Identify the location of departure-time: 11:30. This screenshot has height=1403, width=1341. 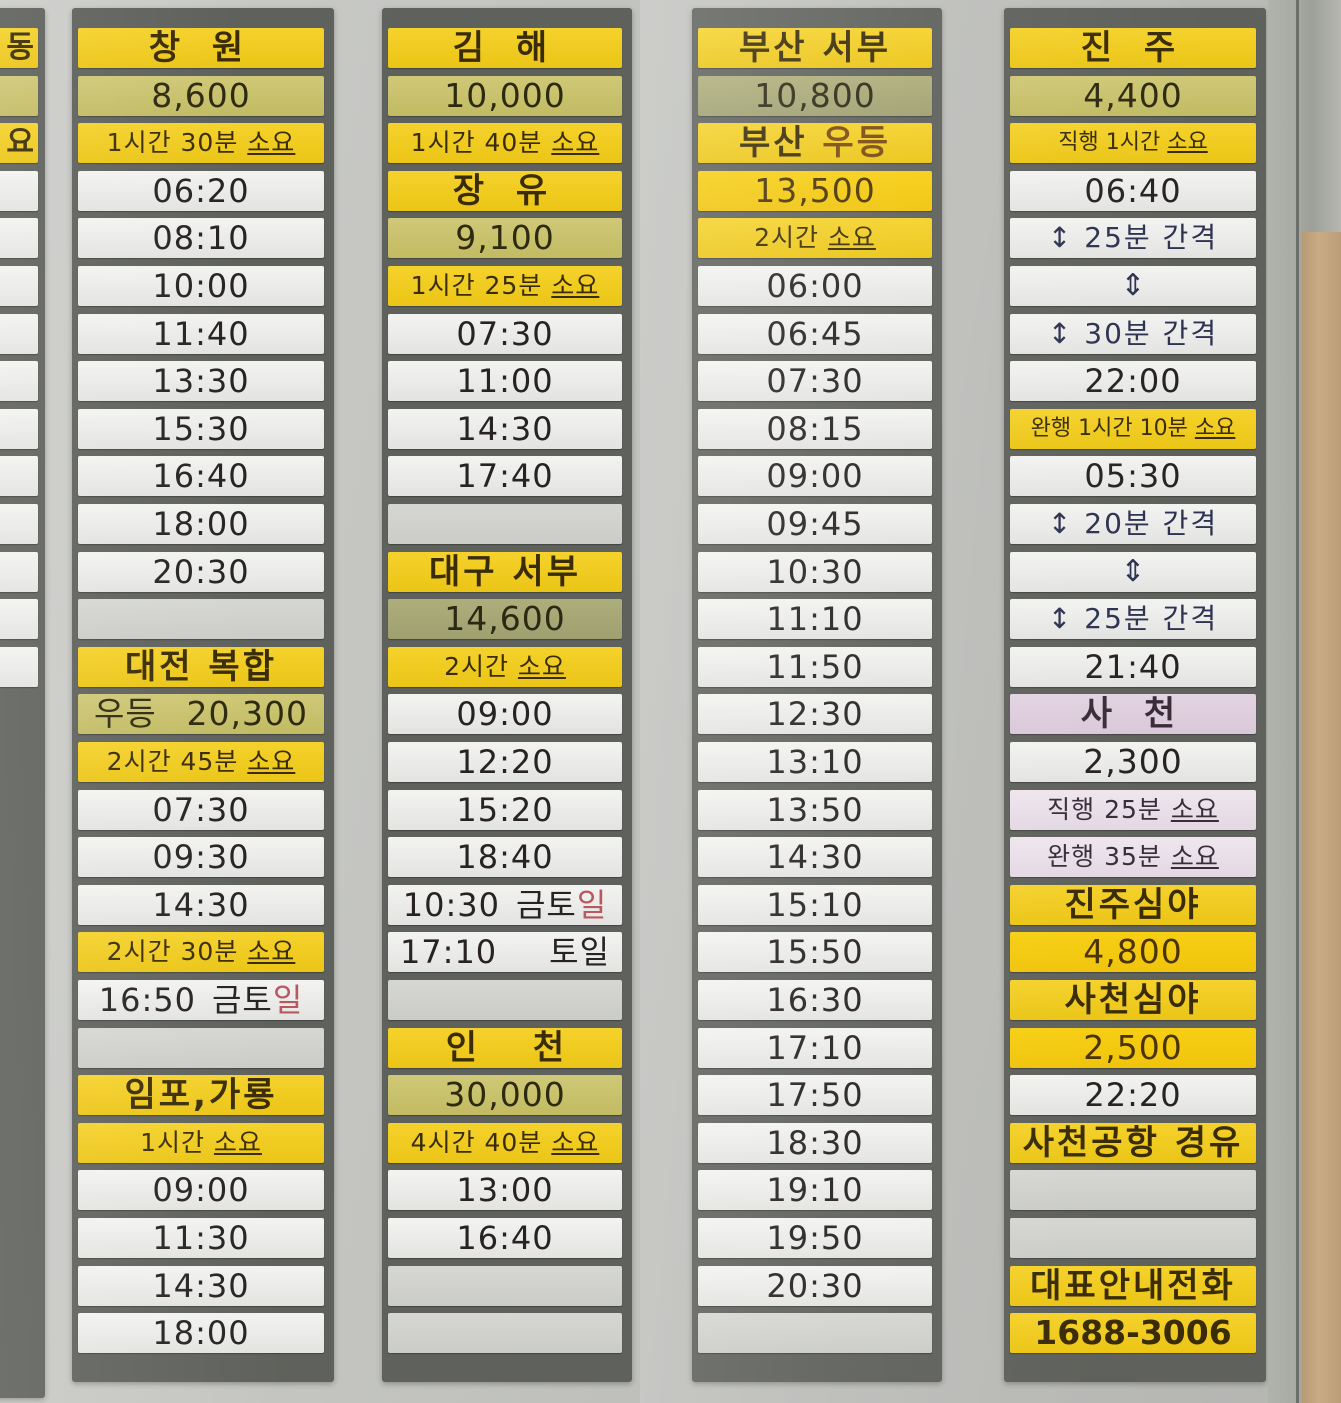
(201, 1238).